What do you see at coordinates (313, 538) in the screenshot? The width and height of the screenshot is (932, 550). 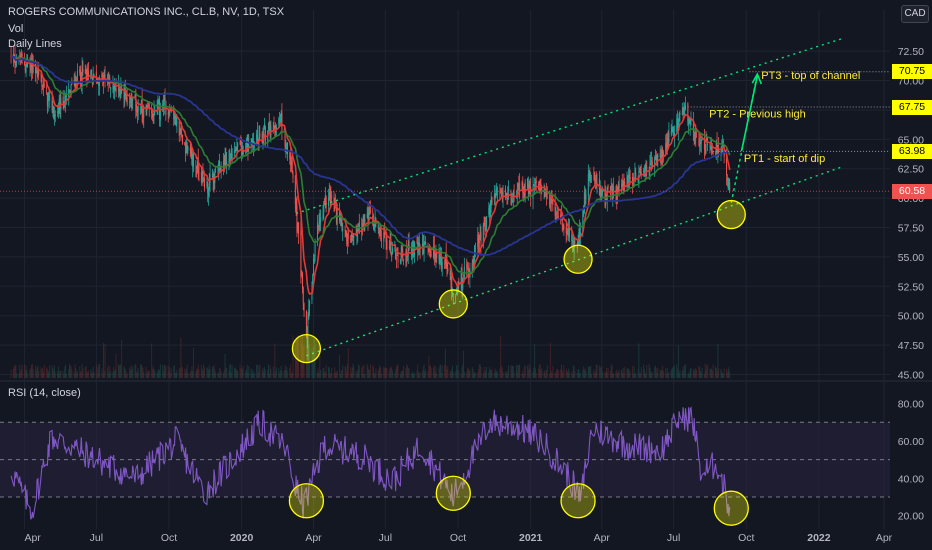 I see `x-tick-label: Apr` at bounding box center [313, 538].